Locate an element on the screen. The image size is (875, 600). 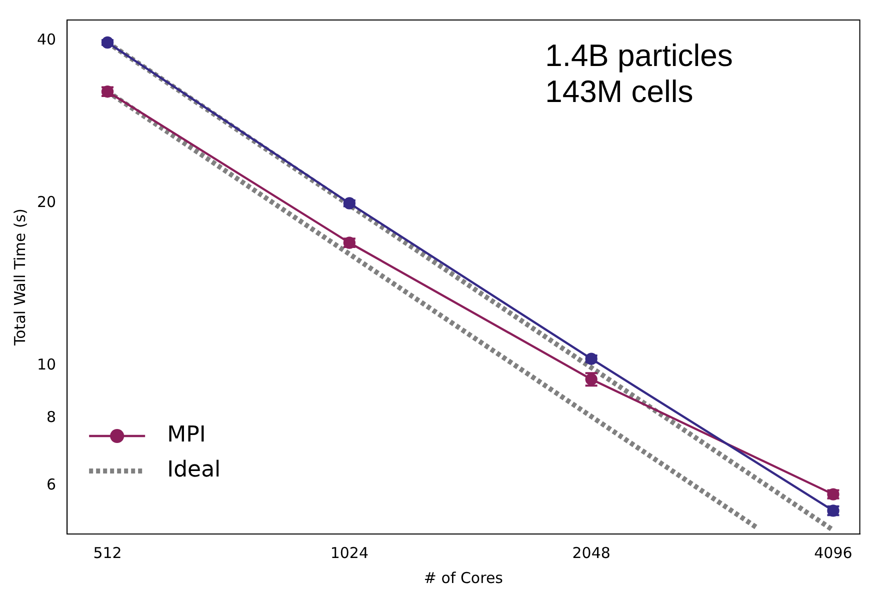
x-tick-label: 1024 is located at coordinates (349, 553).